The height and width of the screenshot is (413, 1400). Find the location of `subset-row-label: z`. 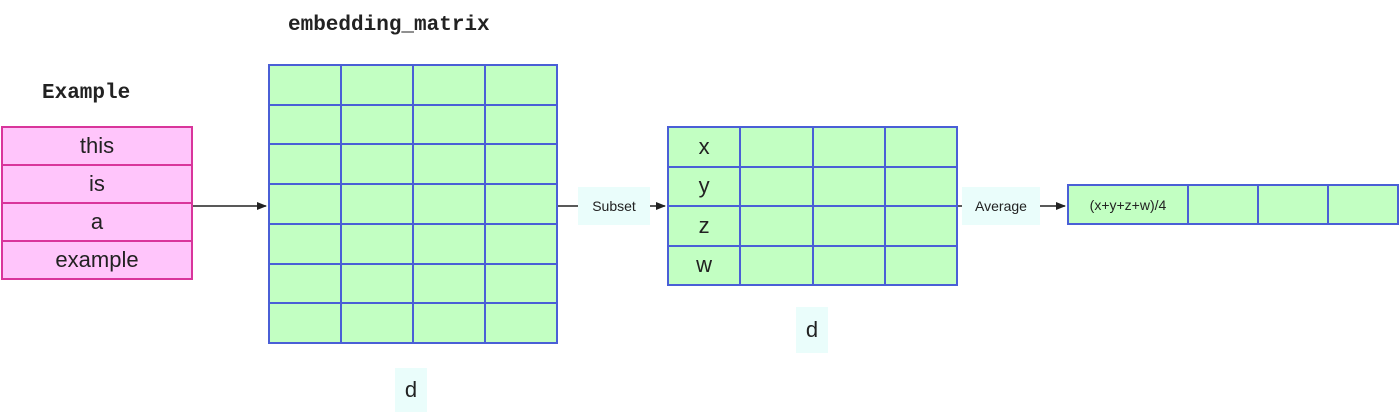

subset-row-label: z is located at coordinates (704, 226).